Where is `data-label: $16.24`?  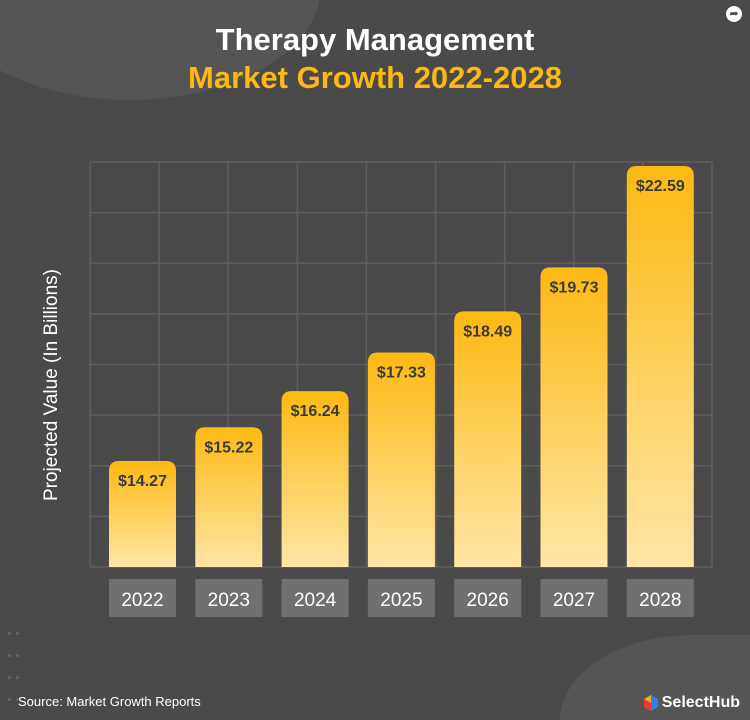
data-label: $16.24 is located at coordinates (315, 411).